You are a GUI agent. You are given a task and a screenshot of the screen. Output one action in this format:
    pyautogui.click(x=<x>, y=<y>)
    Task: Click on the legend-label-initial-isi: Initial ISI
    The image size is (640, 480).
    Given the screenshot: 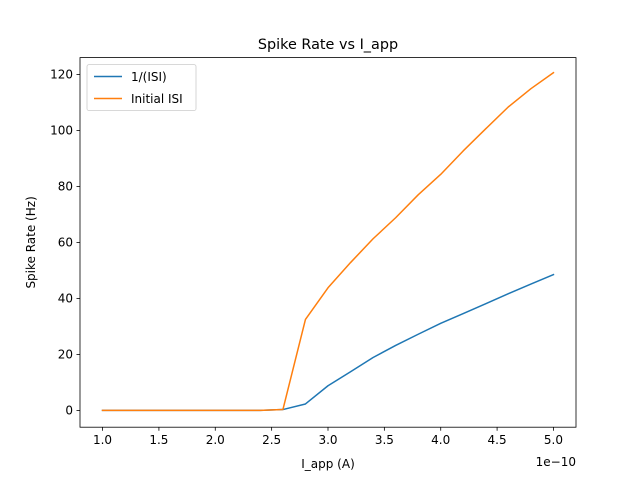 What is the action you would take?
    pyautogui.click(x=157, y=99)
    